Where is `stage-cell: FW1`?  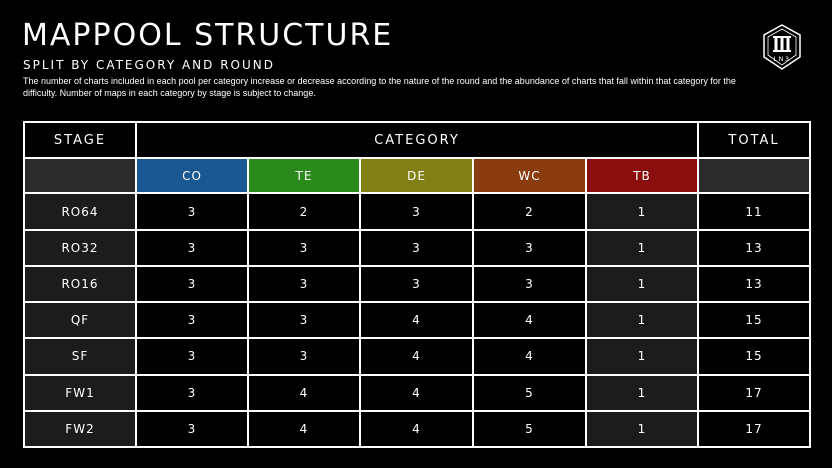 stage-cell: FW1 is located at coordinates (80, 392).